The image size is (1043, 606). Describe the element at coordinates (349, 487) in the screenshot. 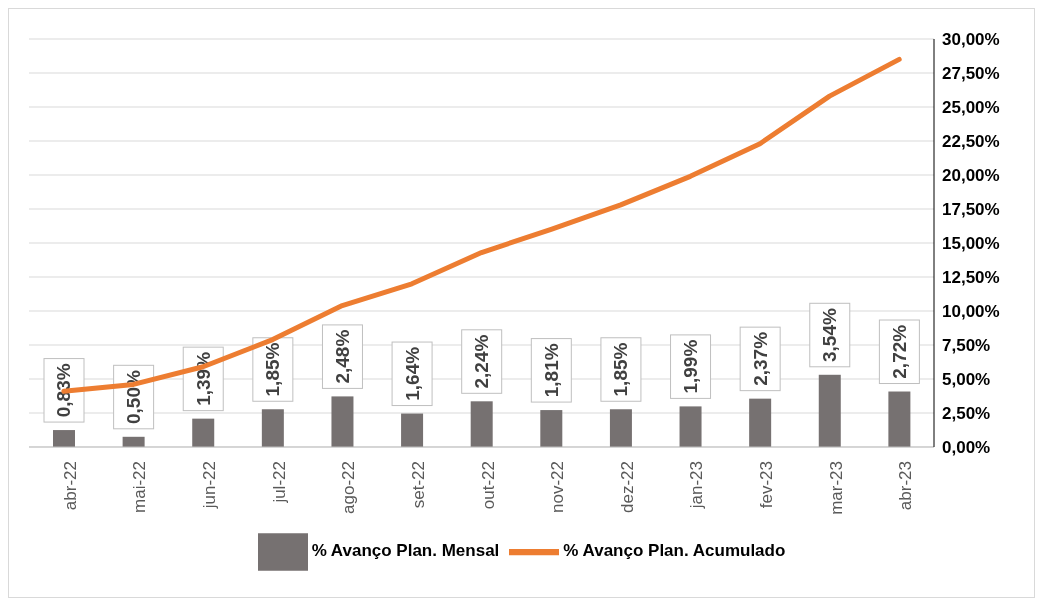

I see `x-tick-label: ago-22` at that location.